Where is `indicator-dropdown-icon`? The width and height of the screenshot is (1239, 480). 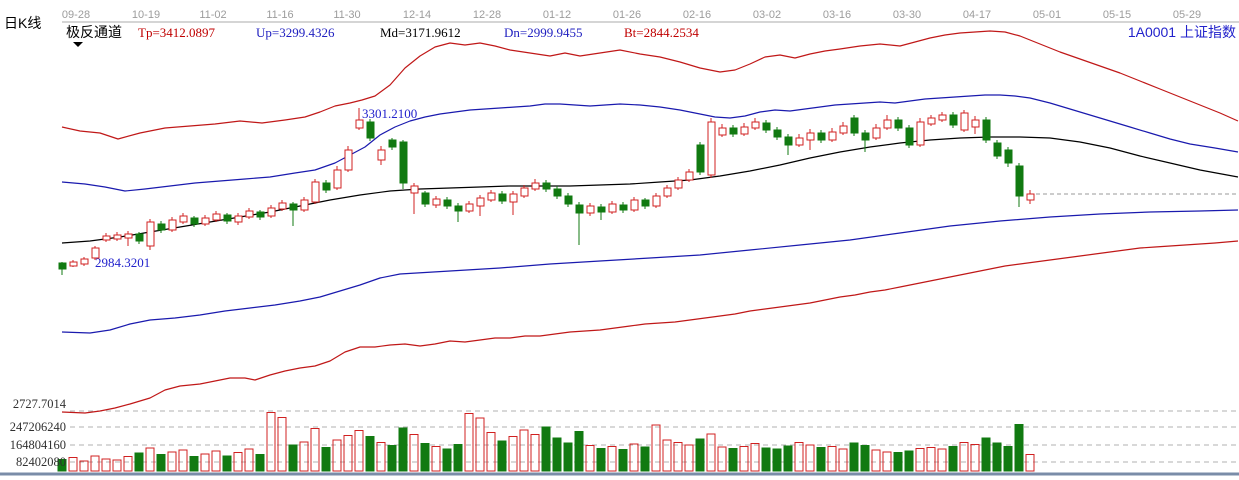
indicator-dropdown-icon is located at coordinates (78, 44).